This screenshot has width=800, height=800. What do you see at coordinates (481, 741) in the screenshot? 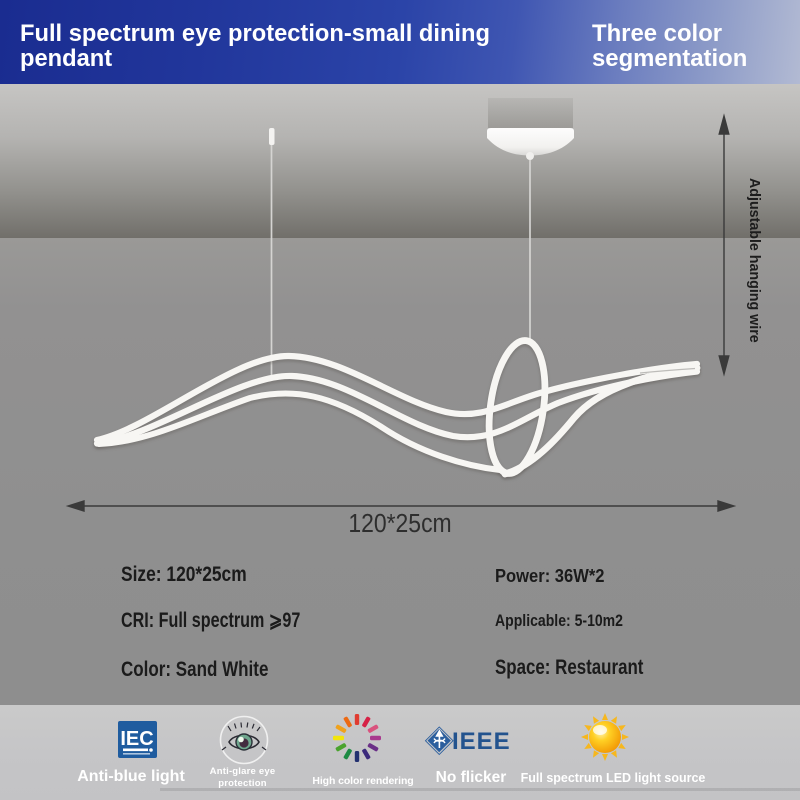
I see `svg-text: IEEE` at bounding box center [481, 741].